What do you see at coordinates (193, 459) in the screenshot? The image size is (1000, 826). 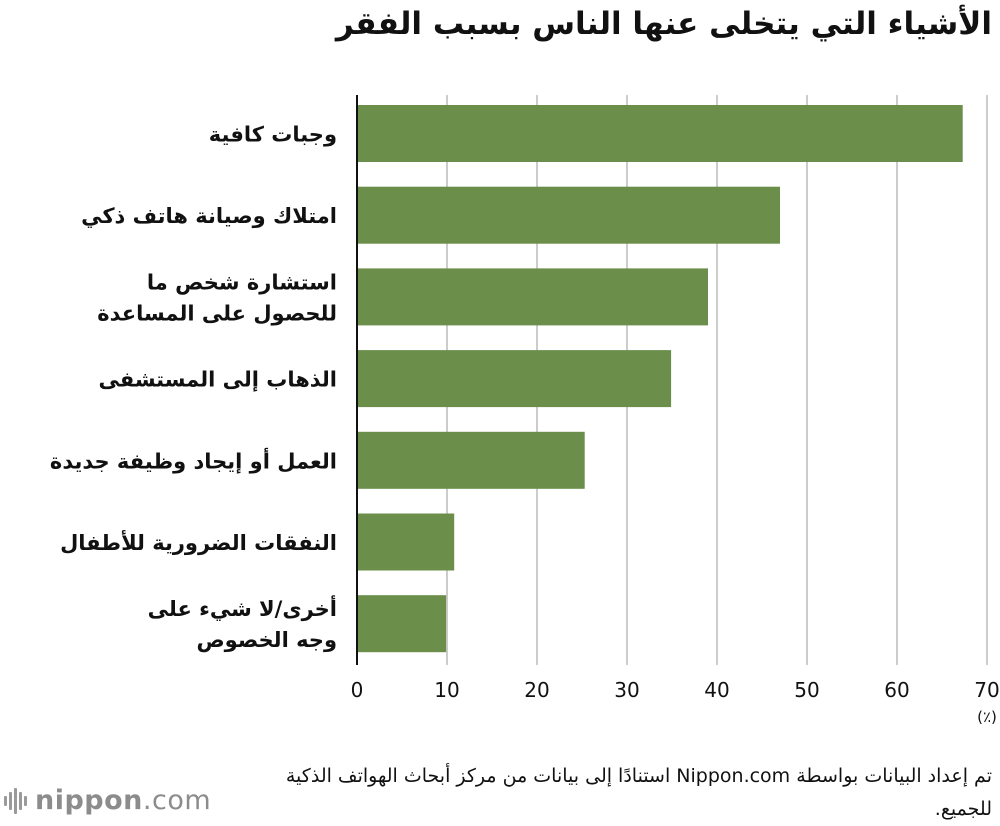 I see `category-label: العمل أو إيجاد وظيفة جديدة` at bounding box center [193, 459].